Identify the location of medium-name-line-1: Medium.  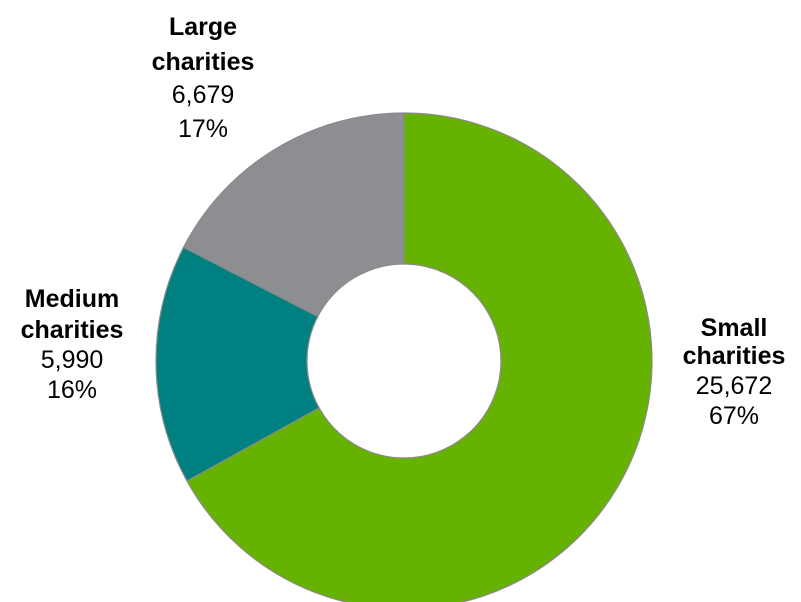
(72, 299).